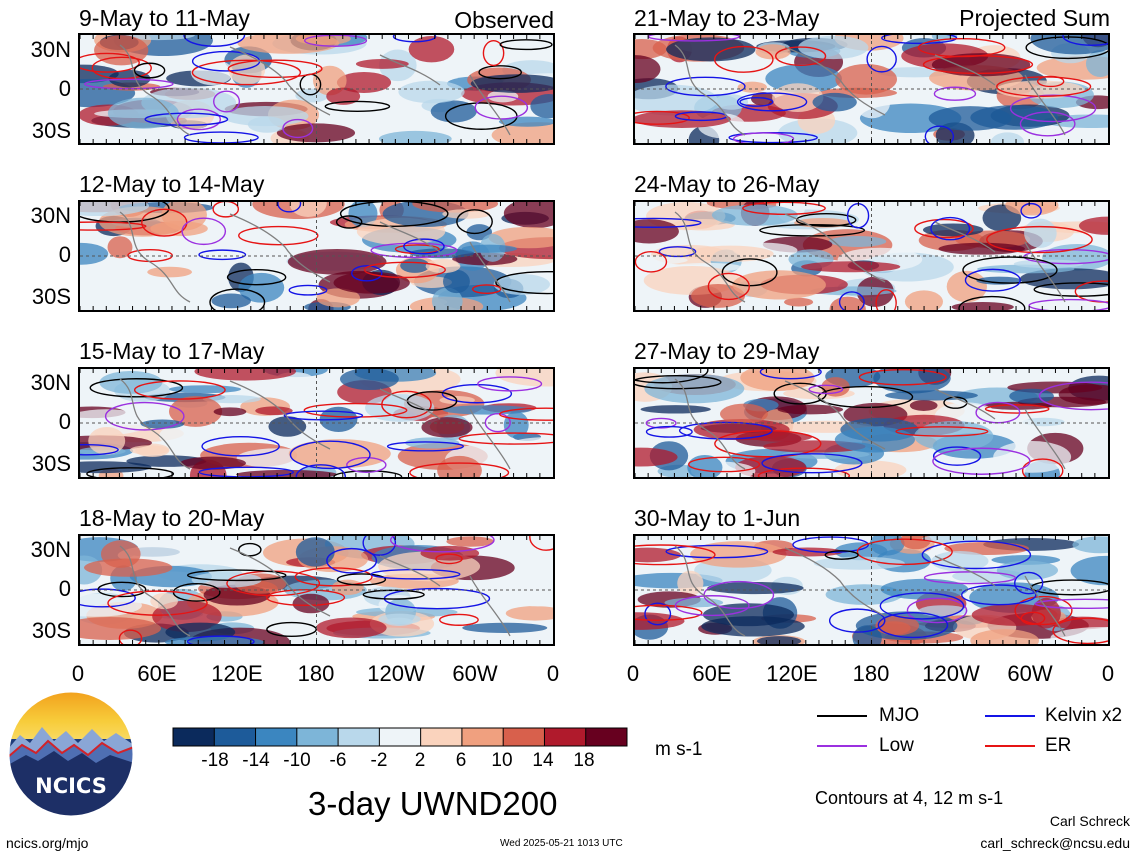  What do you see at coordinates (1084, 715) in the screenshot?
I see `legend-label-kelvin: Kelvin x2` at bounding box center [1084, 715].